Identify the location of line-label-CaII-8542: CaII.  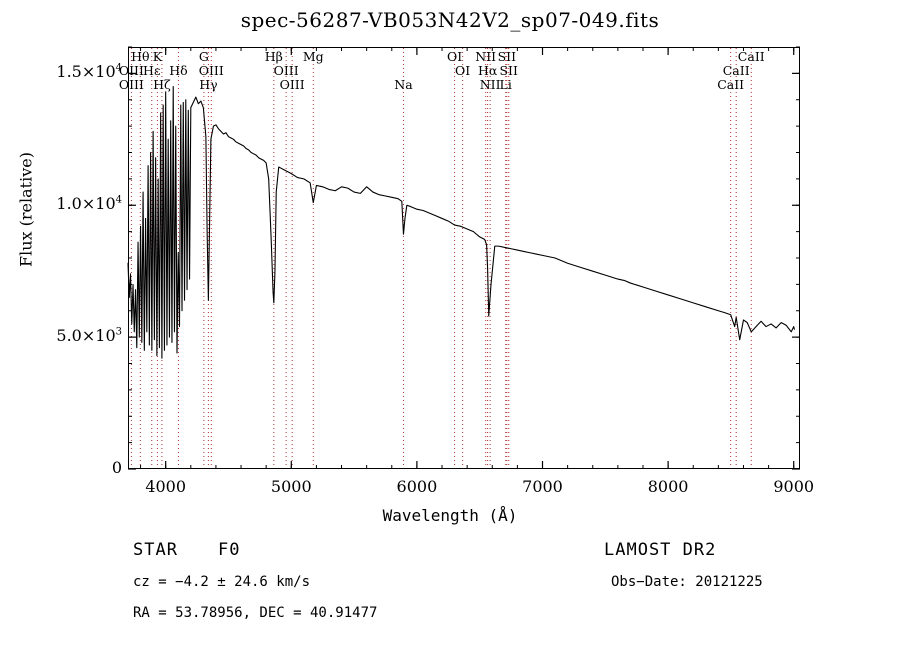
(736, 70).